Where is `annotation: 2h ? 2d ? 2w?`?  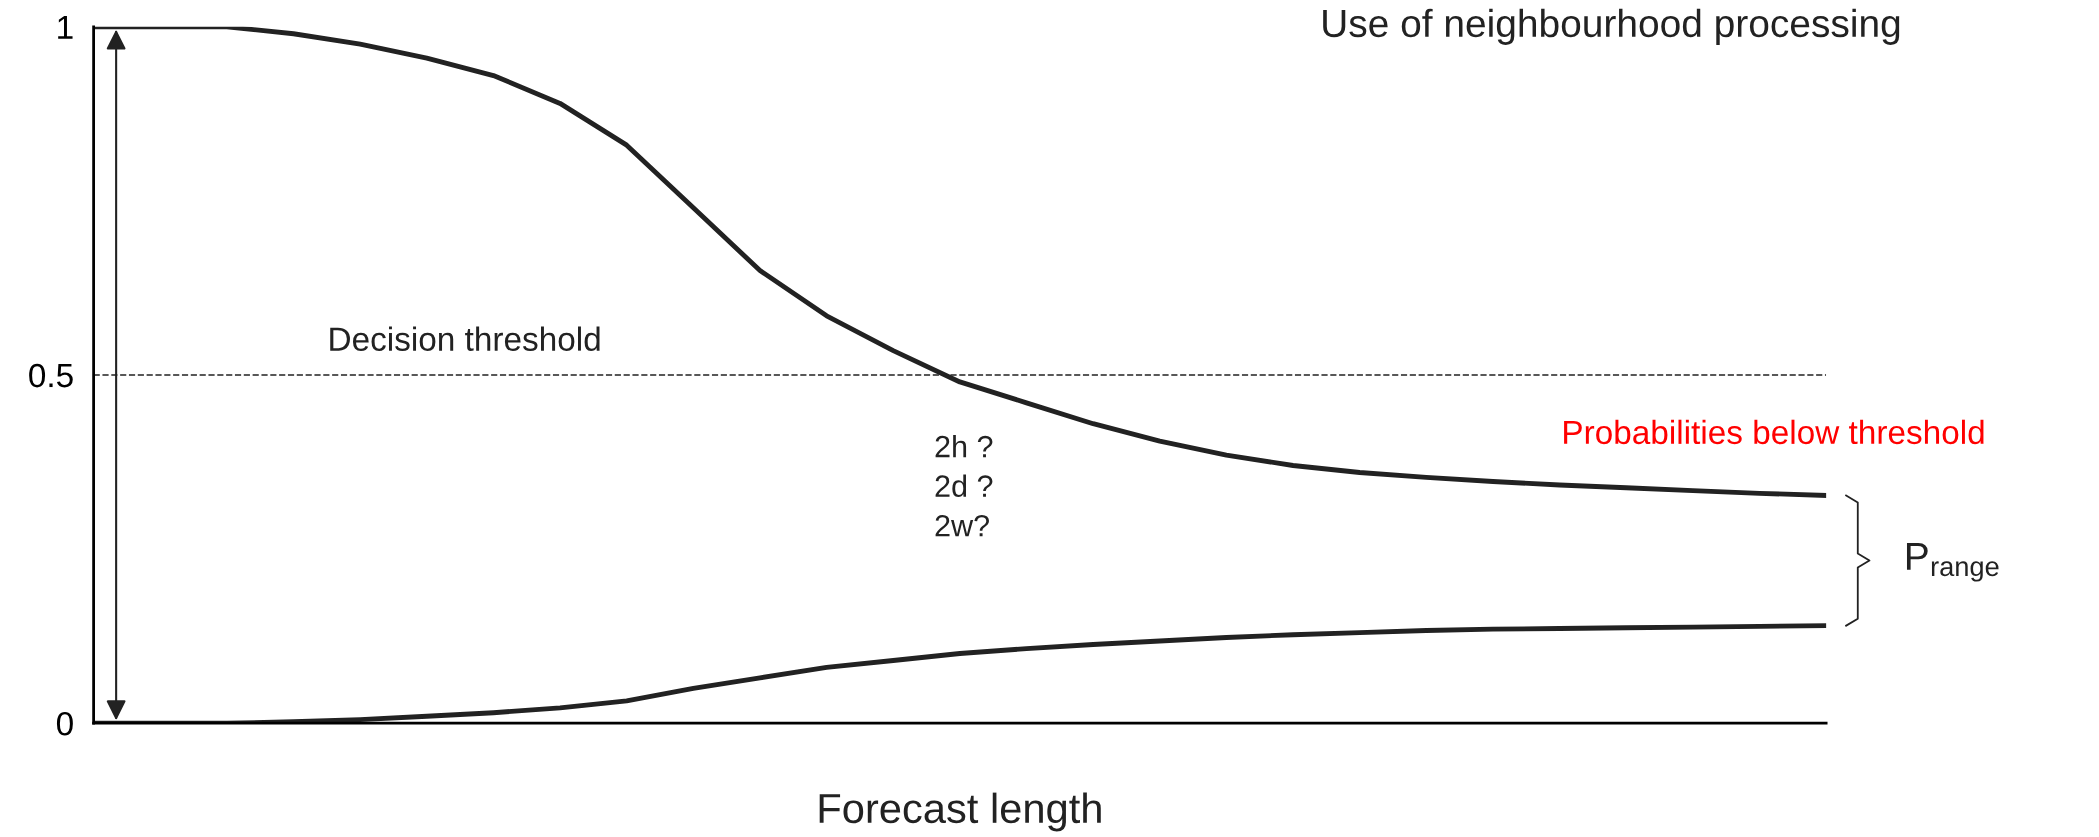
annotation: 2h ? 2d ? 2w? is located at coordinates (964, 486).